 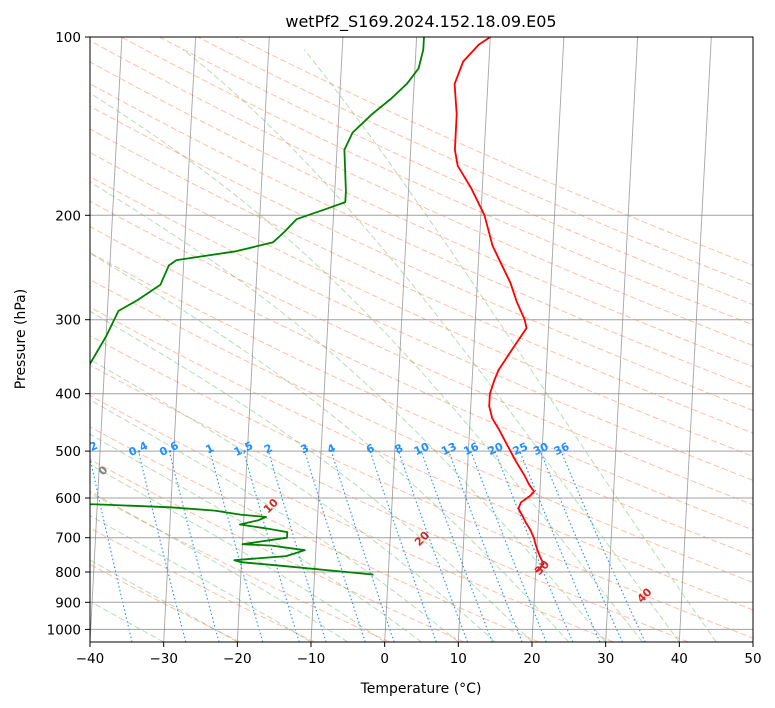 I want to click on x-tick-label: 20, so click(x=531, y=659).